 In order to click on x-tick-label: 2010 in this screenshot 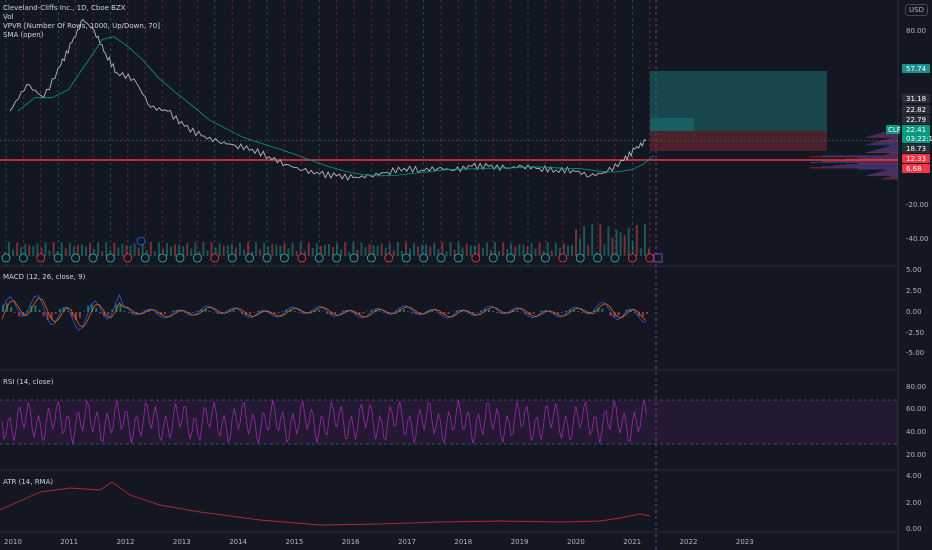, I will do `click(13, 542)`.